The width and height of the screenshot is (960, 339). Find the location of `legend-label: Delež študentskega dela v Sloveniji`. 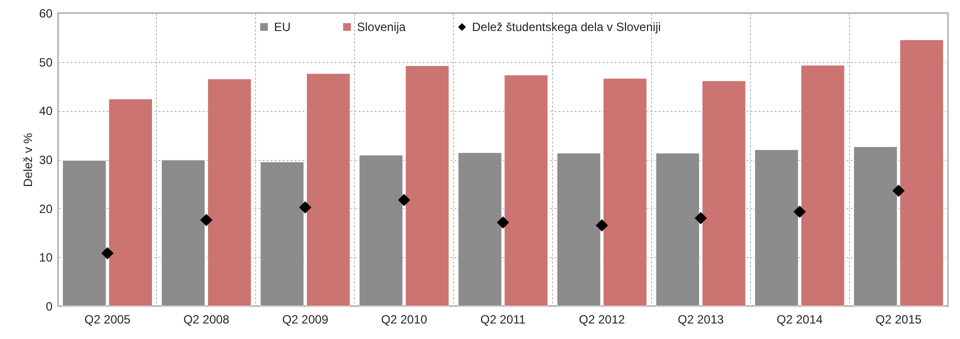

legend-label: Delež študentskega dela v Sloveniji is located at coordinates (566, 27).